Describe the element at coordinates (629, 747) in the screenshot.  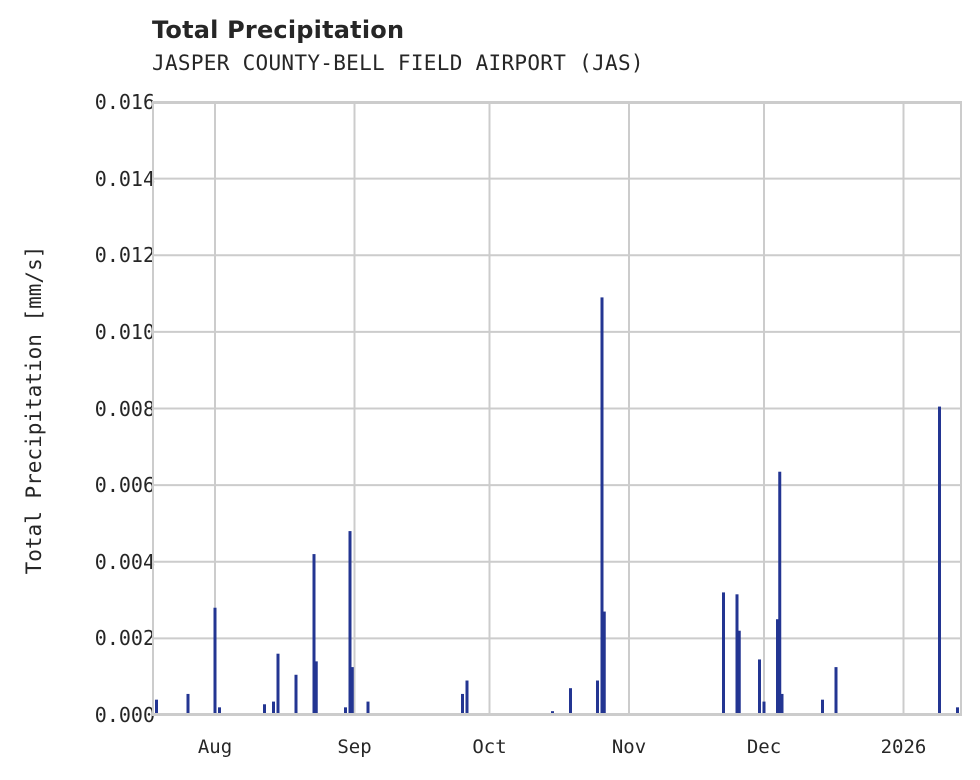
I see `x-tick-label: Nov` at that location.